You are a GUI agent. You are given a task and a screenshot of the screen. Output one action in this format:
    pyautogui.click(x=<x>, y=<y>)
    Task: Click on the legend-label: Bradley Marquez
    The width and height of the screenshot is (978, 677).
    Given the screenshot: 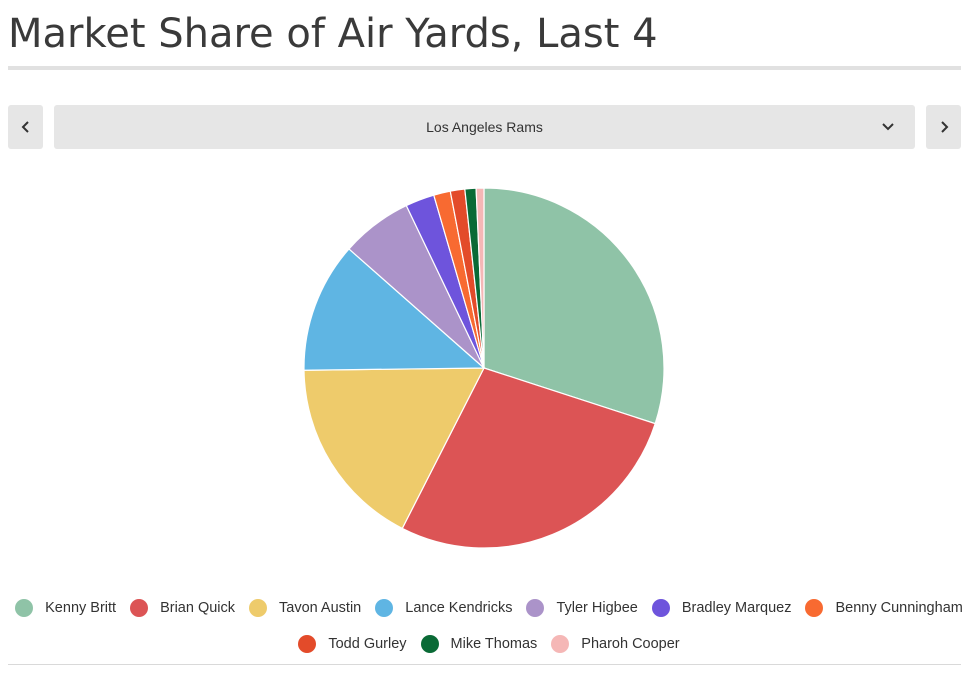 What is the action you would take?
    pyautogui.click(x=736, y=608)
    